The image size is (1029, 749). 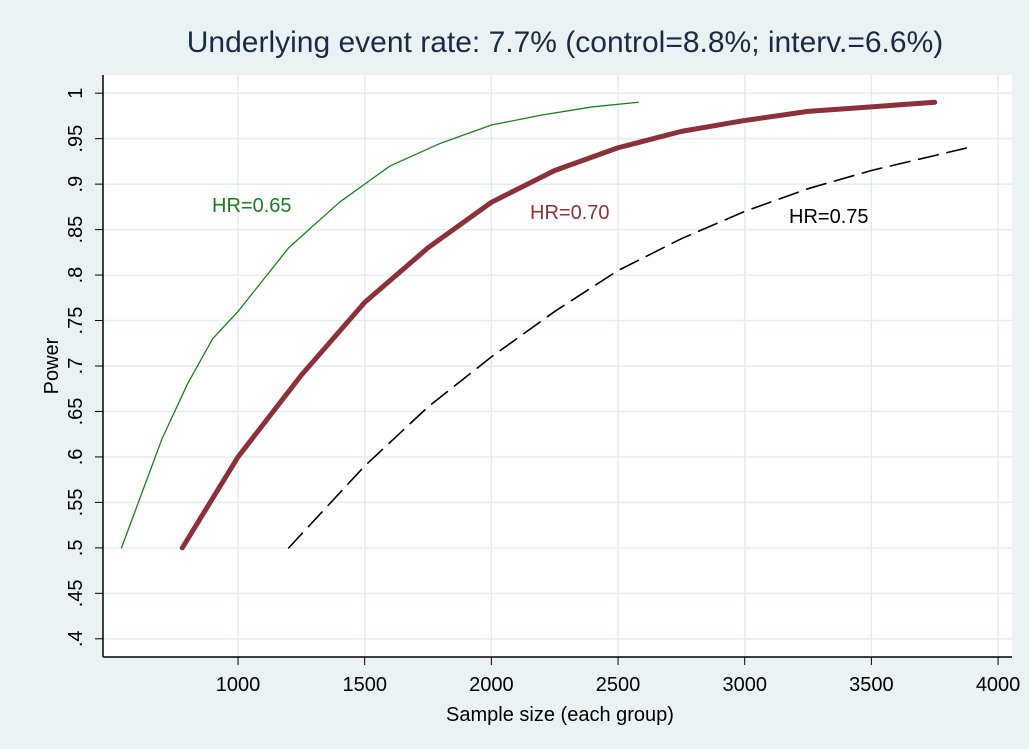 What do you see at coordinates (998, 685) in the screenshot?
I see `x-tick-label: 4000` at bounding box center [998, 685].